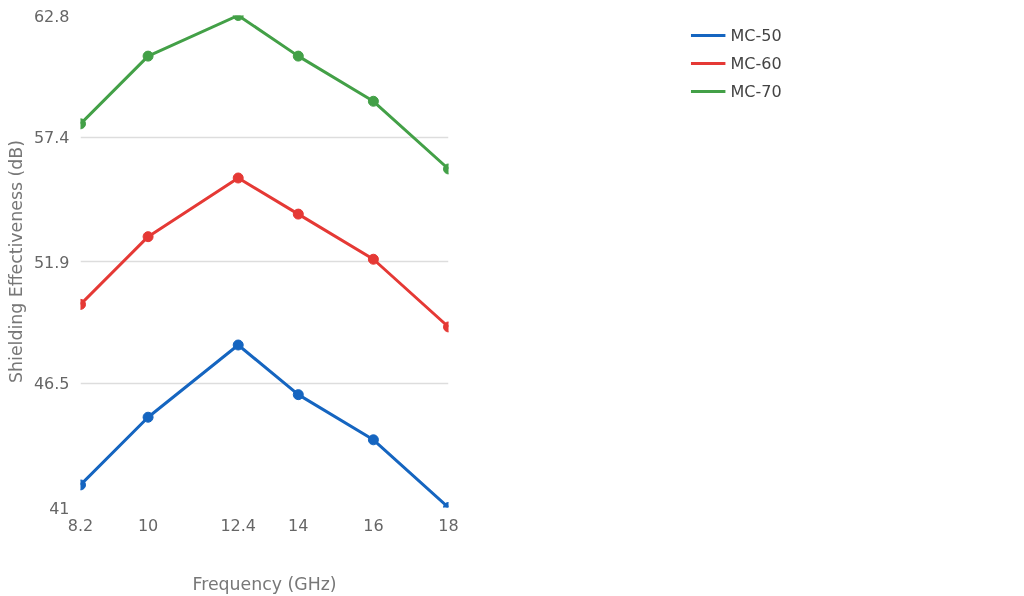 The image size is (1024, 596). I want to click on x-tick-label: 14, so click(298, 525).